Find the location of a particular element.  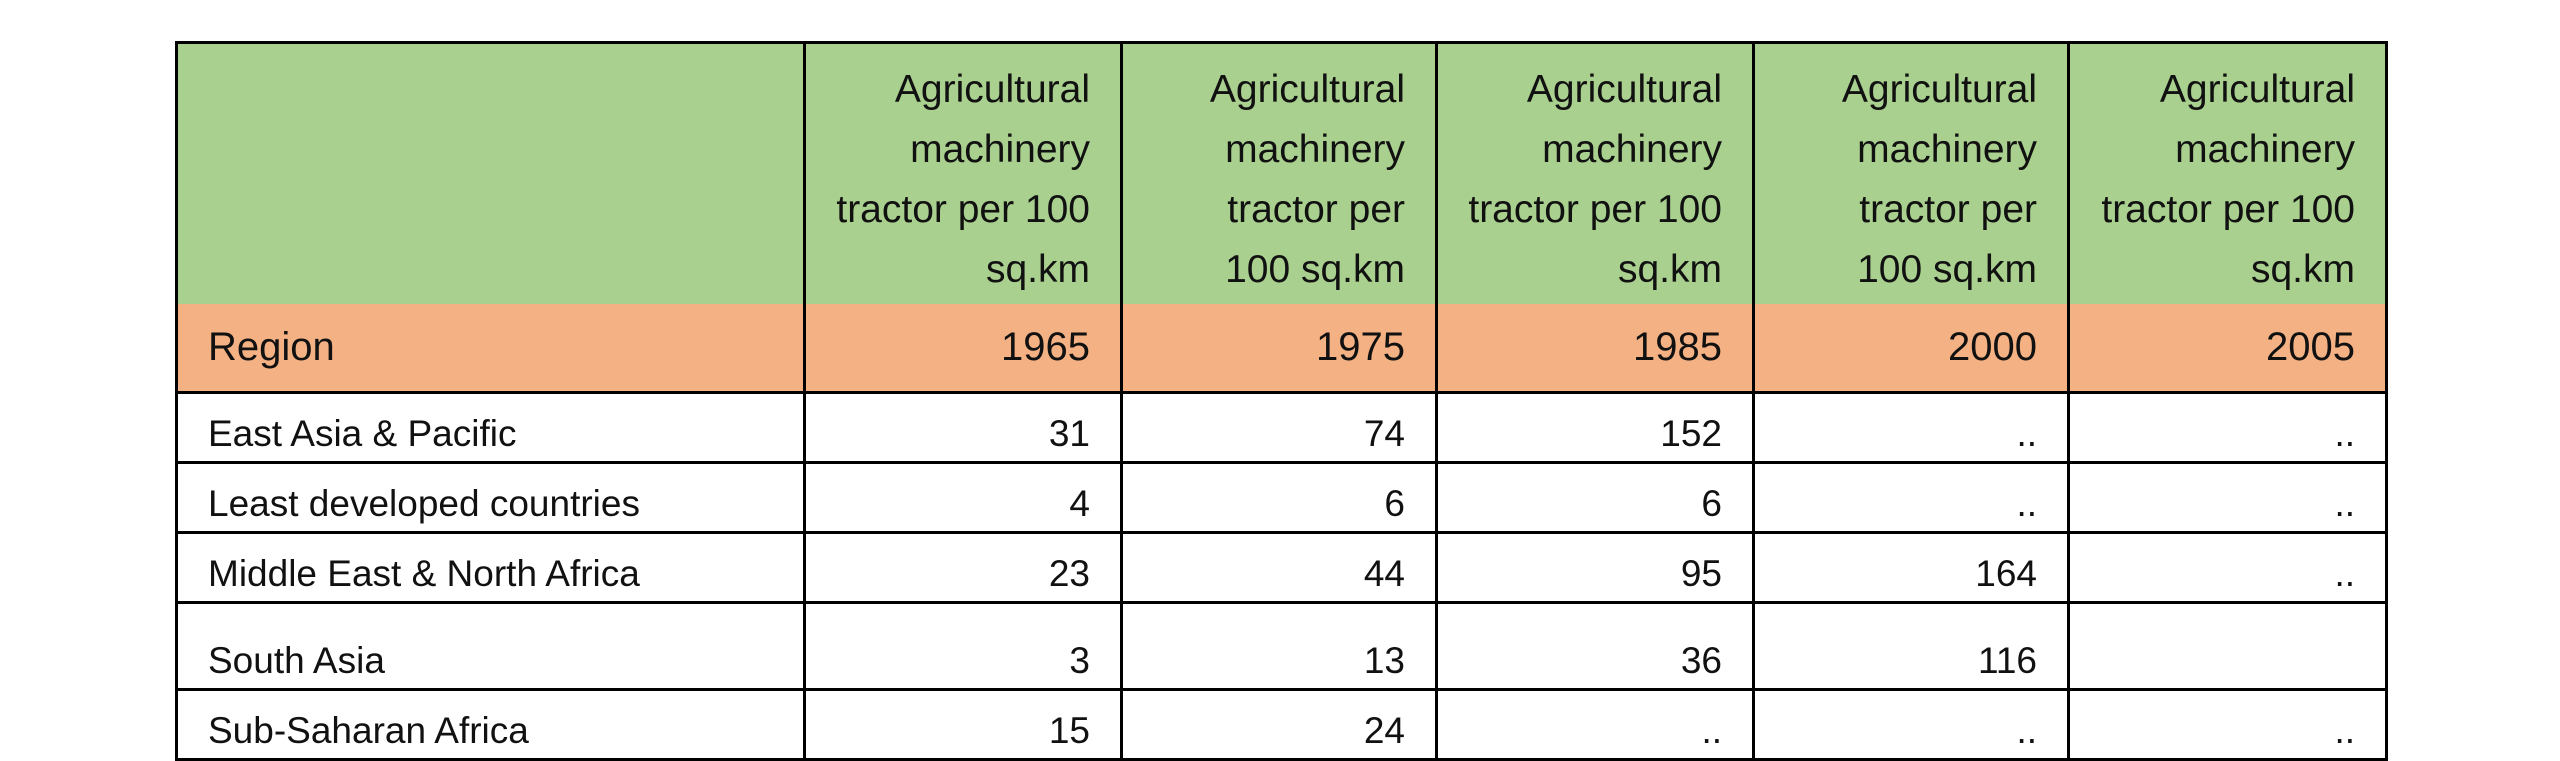

year-header: 2000 is located at coordinates (1911, 349).